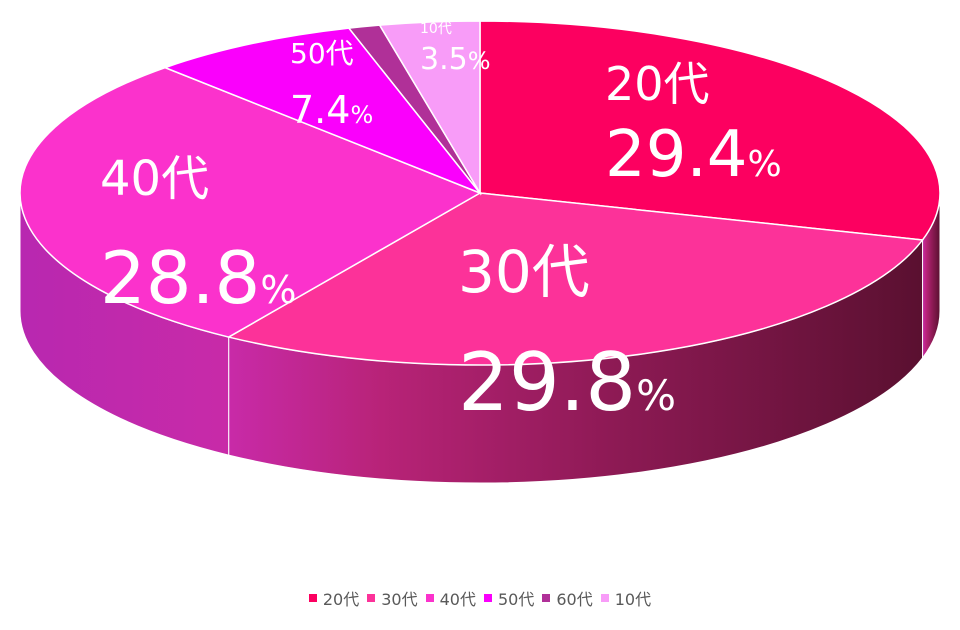 The width and height of the screenshot is (960, 630). I want to click on legend-label: 50代, so click(516, 599).